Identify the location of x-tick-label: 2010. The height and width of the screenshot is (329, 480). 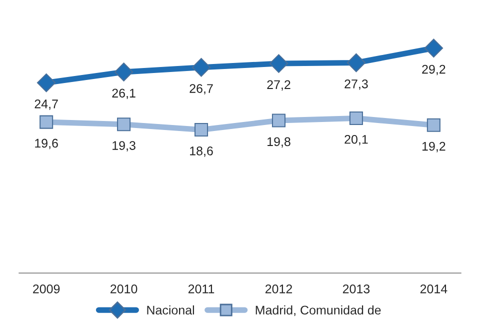
(124, 289).